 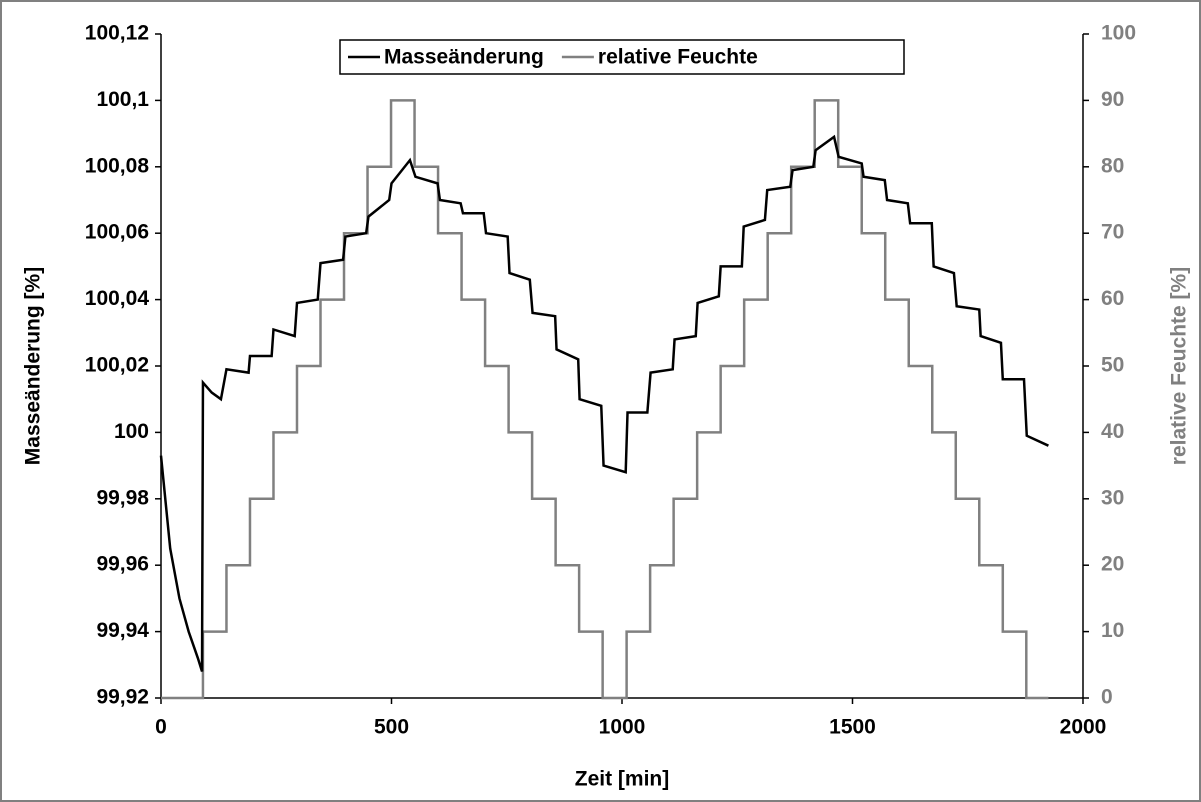 What do you see at coordinates (122, 630) in the screenshot?
I see `y-tick-label: 99,94` at bounding box center [122, 630].